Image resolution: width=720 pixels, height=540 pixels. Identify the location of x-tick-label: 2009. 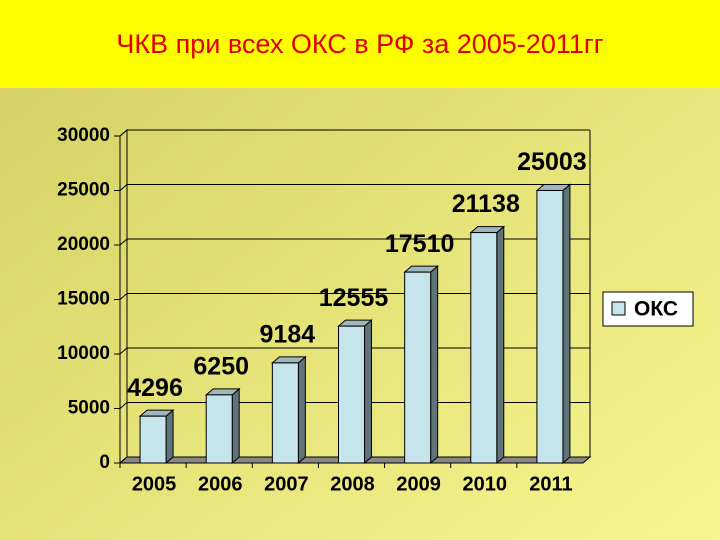
(418, 484).